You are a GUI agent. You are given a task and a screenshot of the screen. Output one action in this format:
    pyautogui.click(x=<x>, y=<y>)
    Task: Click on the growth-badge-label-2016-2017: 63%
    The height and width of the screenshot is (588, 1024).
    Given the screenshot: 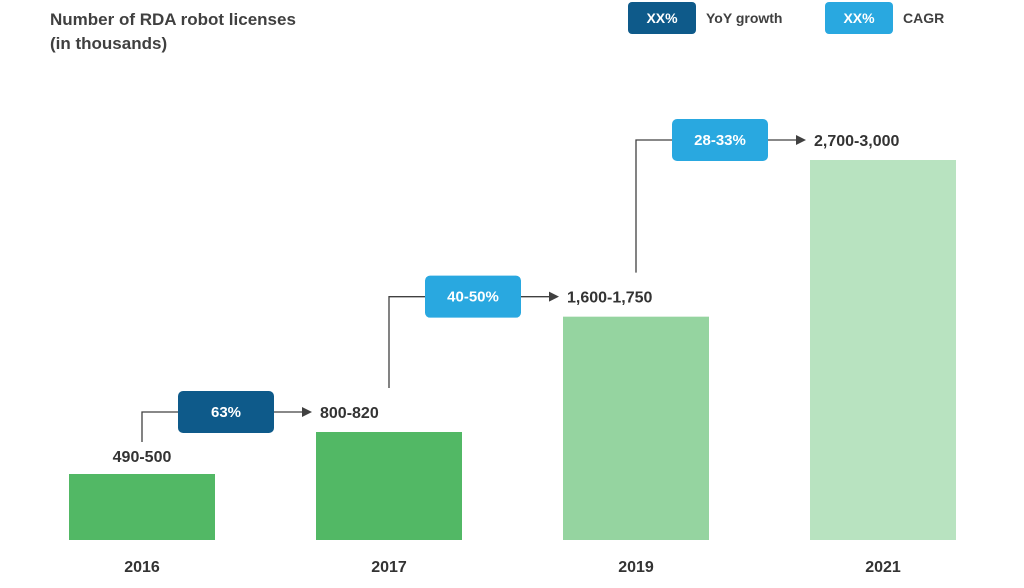 What is the action you would take?
    pyautogui.click(x=226, y=412)
    